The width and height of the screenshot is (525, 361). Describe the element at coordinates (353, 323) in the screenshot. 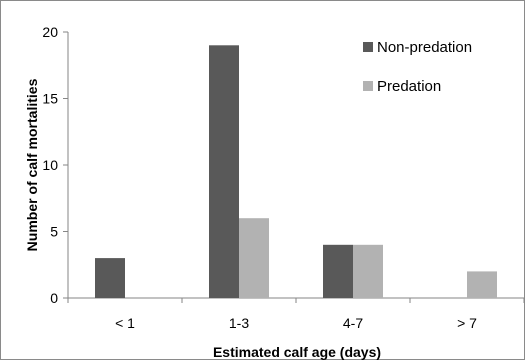

I see `x-tick-label: 4-7` at that location.